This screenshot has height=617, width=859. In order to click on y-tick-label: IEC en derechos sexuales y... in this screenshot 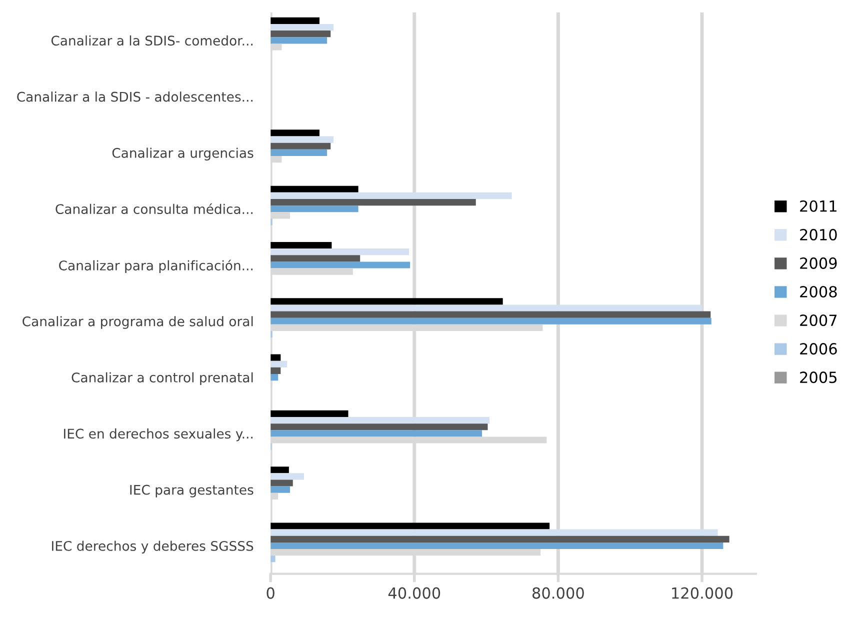, I will do `click(158, 435)`.